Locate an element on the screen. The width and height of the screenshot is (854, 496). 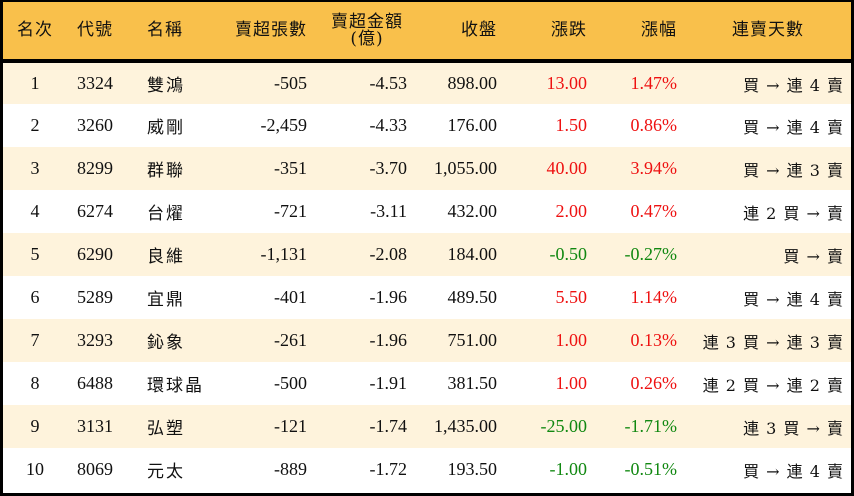
net-sell-lots-cell: -721 is located at coordinates (290, 211).